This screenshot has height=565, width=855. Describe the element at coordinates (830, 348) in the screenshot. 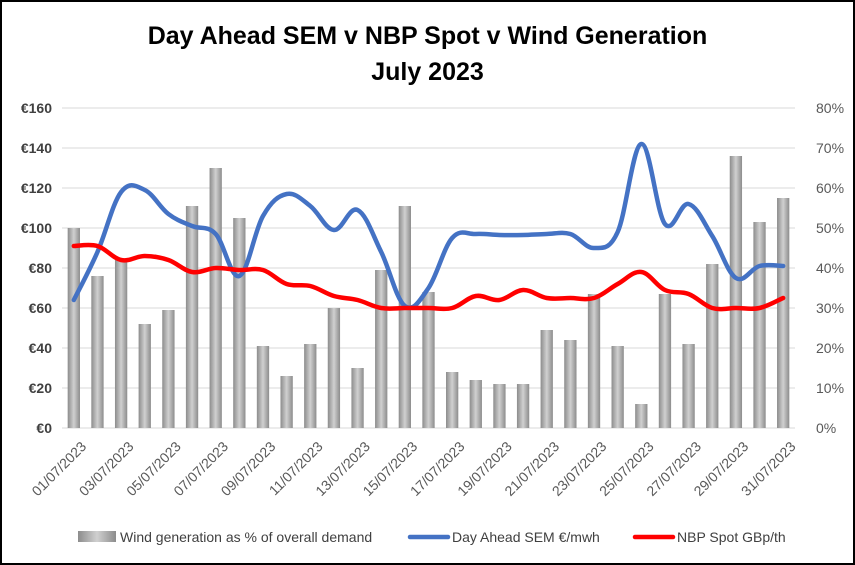

I see `y-right-tick-label: 20%` at that location.